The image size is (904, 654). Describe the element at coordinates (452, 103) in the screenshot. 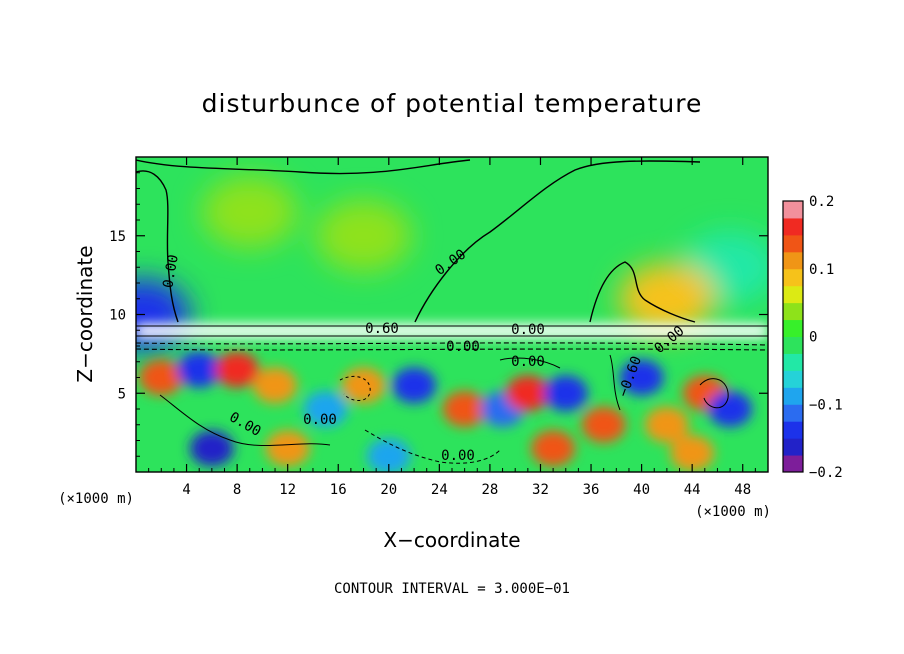

I see `chart-title: disturbunce of potential temperature` at that location.